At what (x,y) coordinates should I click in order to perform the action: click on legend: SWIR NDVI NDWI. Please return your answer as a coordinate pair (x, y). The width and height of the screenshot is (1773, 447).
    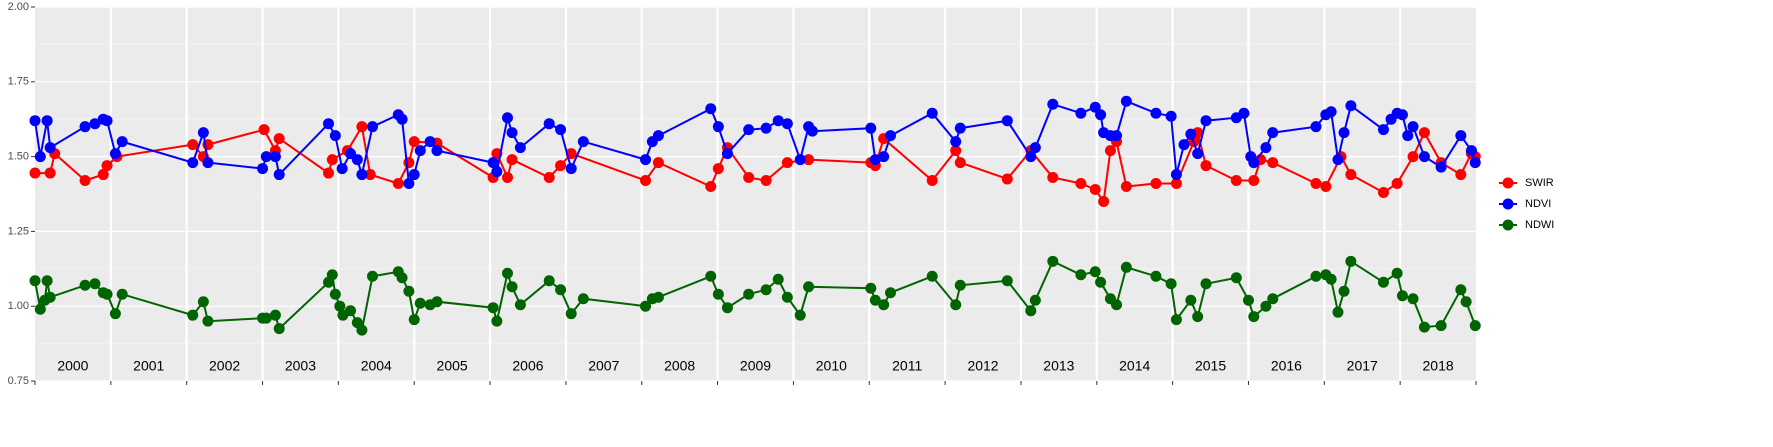
    Looking at the image, I should click on (1526, 204).